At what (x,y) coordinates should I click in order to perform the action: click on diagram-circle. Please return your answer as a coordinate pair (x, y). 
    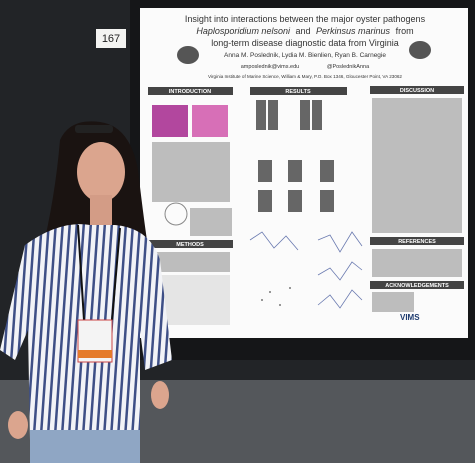
    Looking at the image, I should click on (176, 214).